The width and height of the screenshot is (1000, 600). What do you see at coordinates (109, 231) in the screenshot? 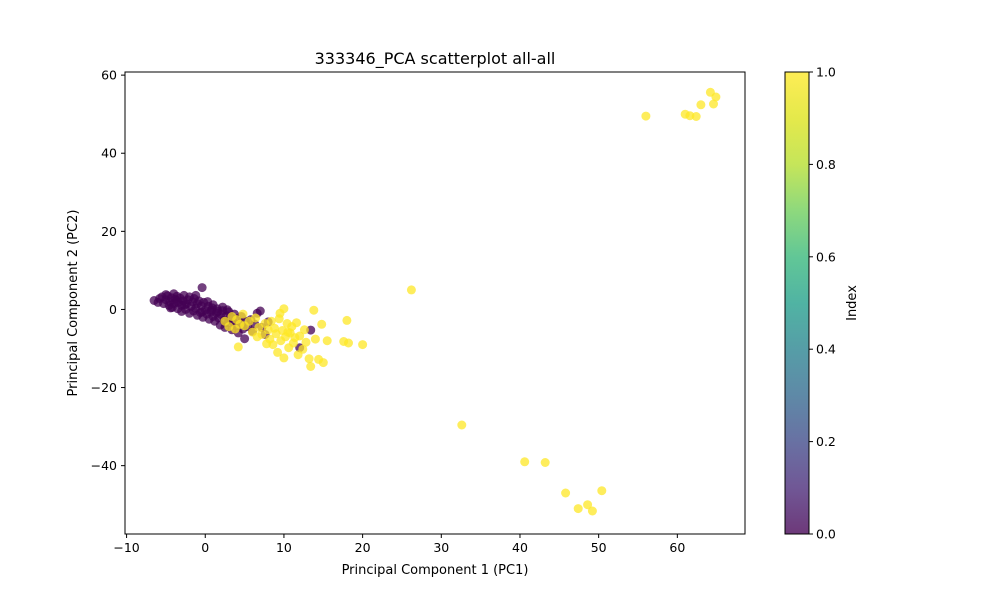
I see `y-tick-label: 20` at bounding box center [109, 231].